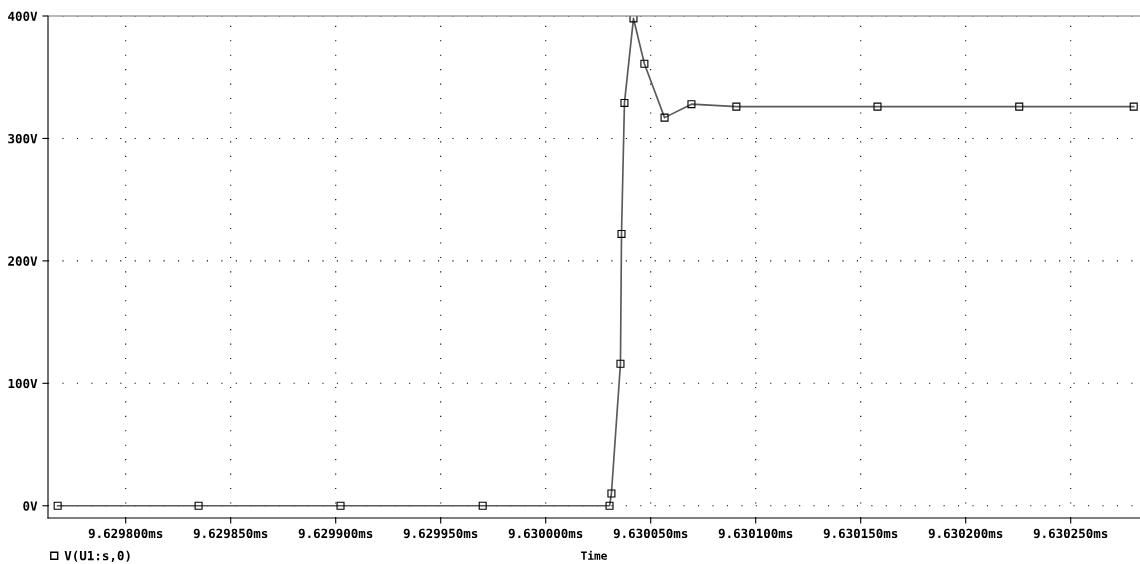 Image resolution: width=1140 pixels, height=564 pixels. What do you see at coordinates (1070, 533) in the screenshot?
I see `x-tick-label: 9.630250ms` at bounding box center [1070, 533].